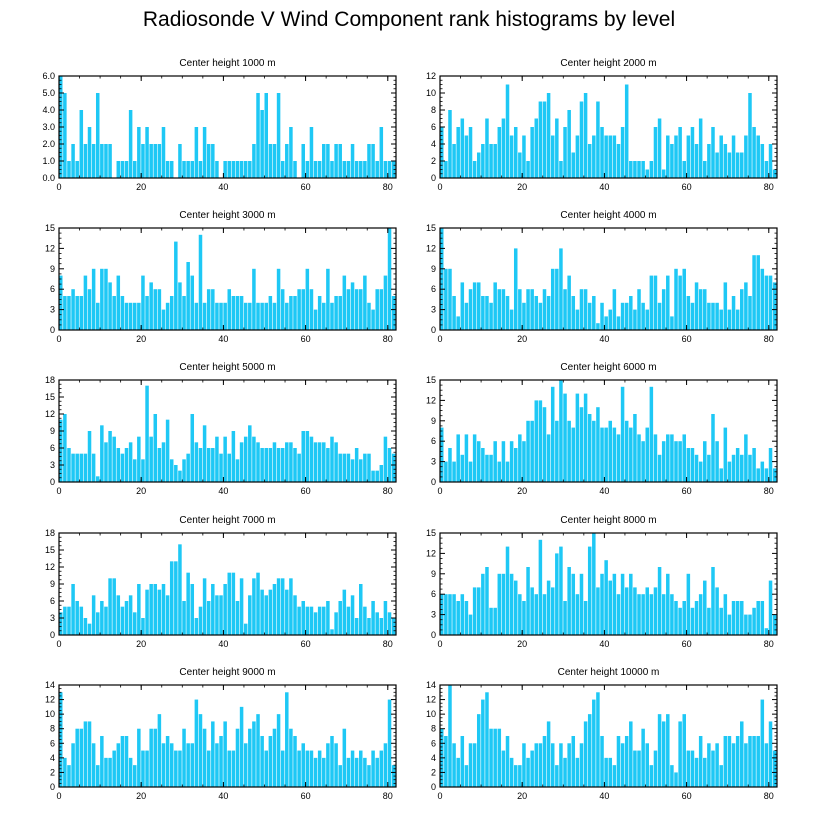 Image resolution: width=818 pixels, height=824 pixels. I want to click on panel-6: Center height 6000 m 0 20 40 60 80 0 3 6 9 12 15, so click(602, 429).